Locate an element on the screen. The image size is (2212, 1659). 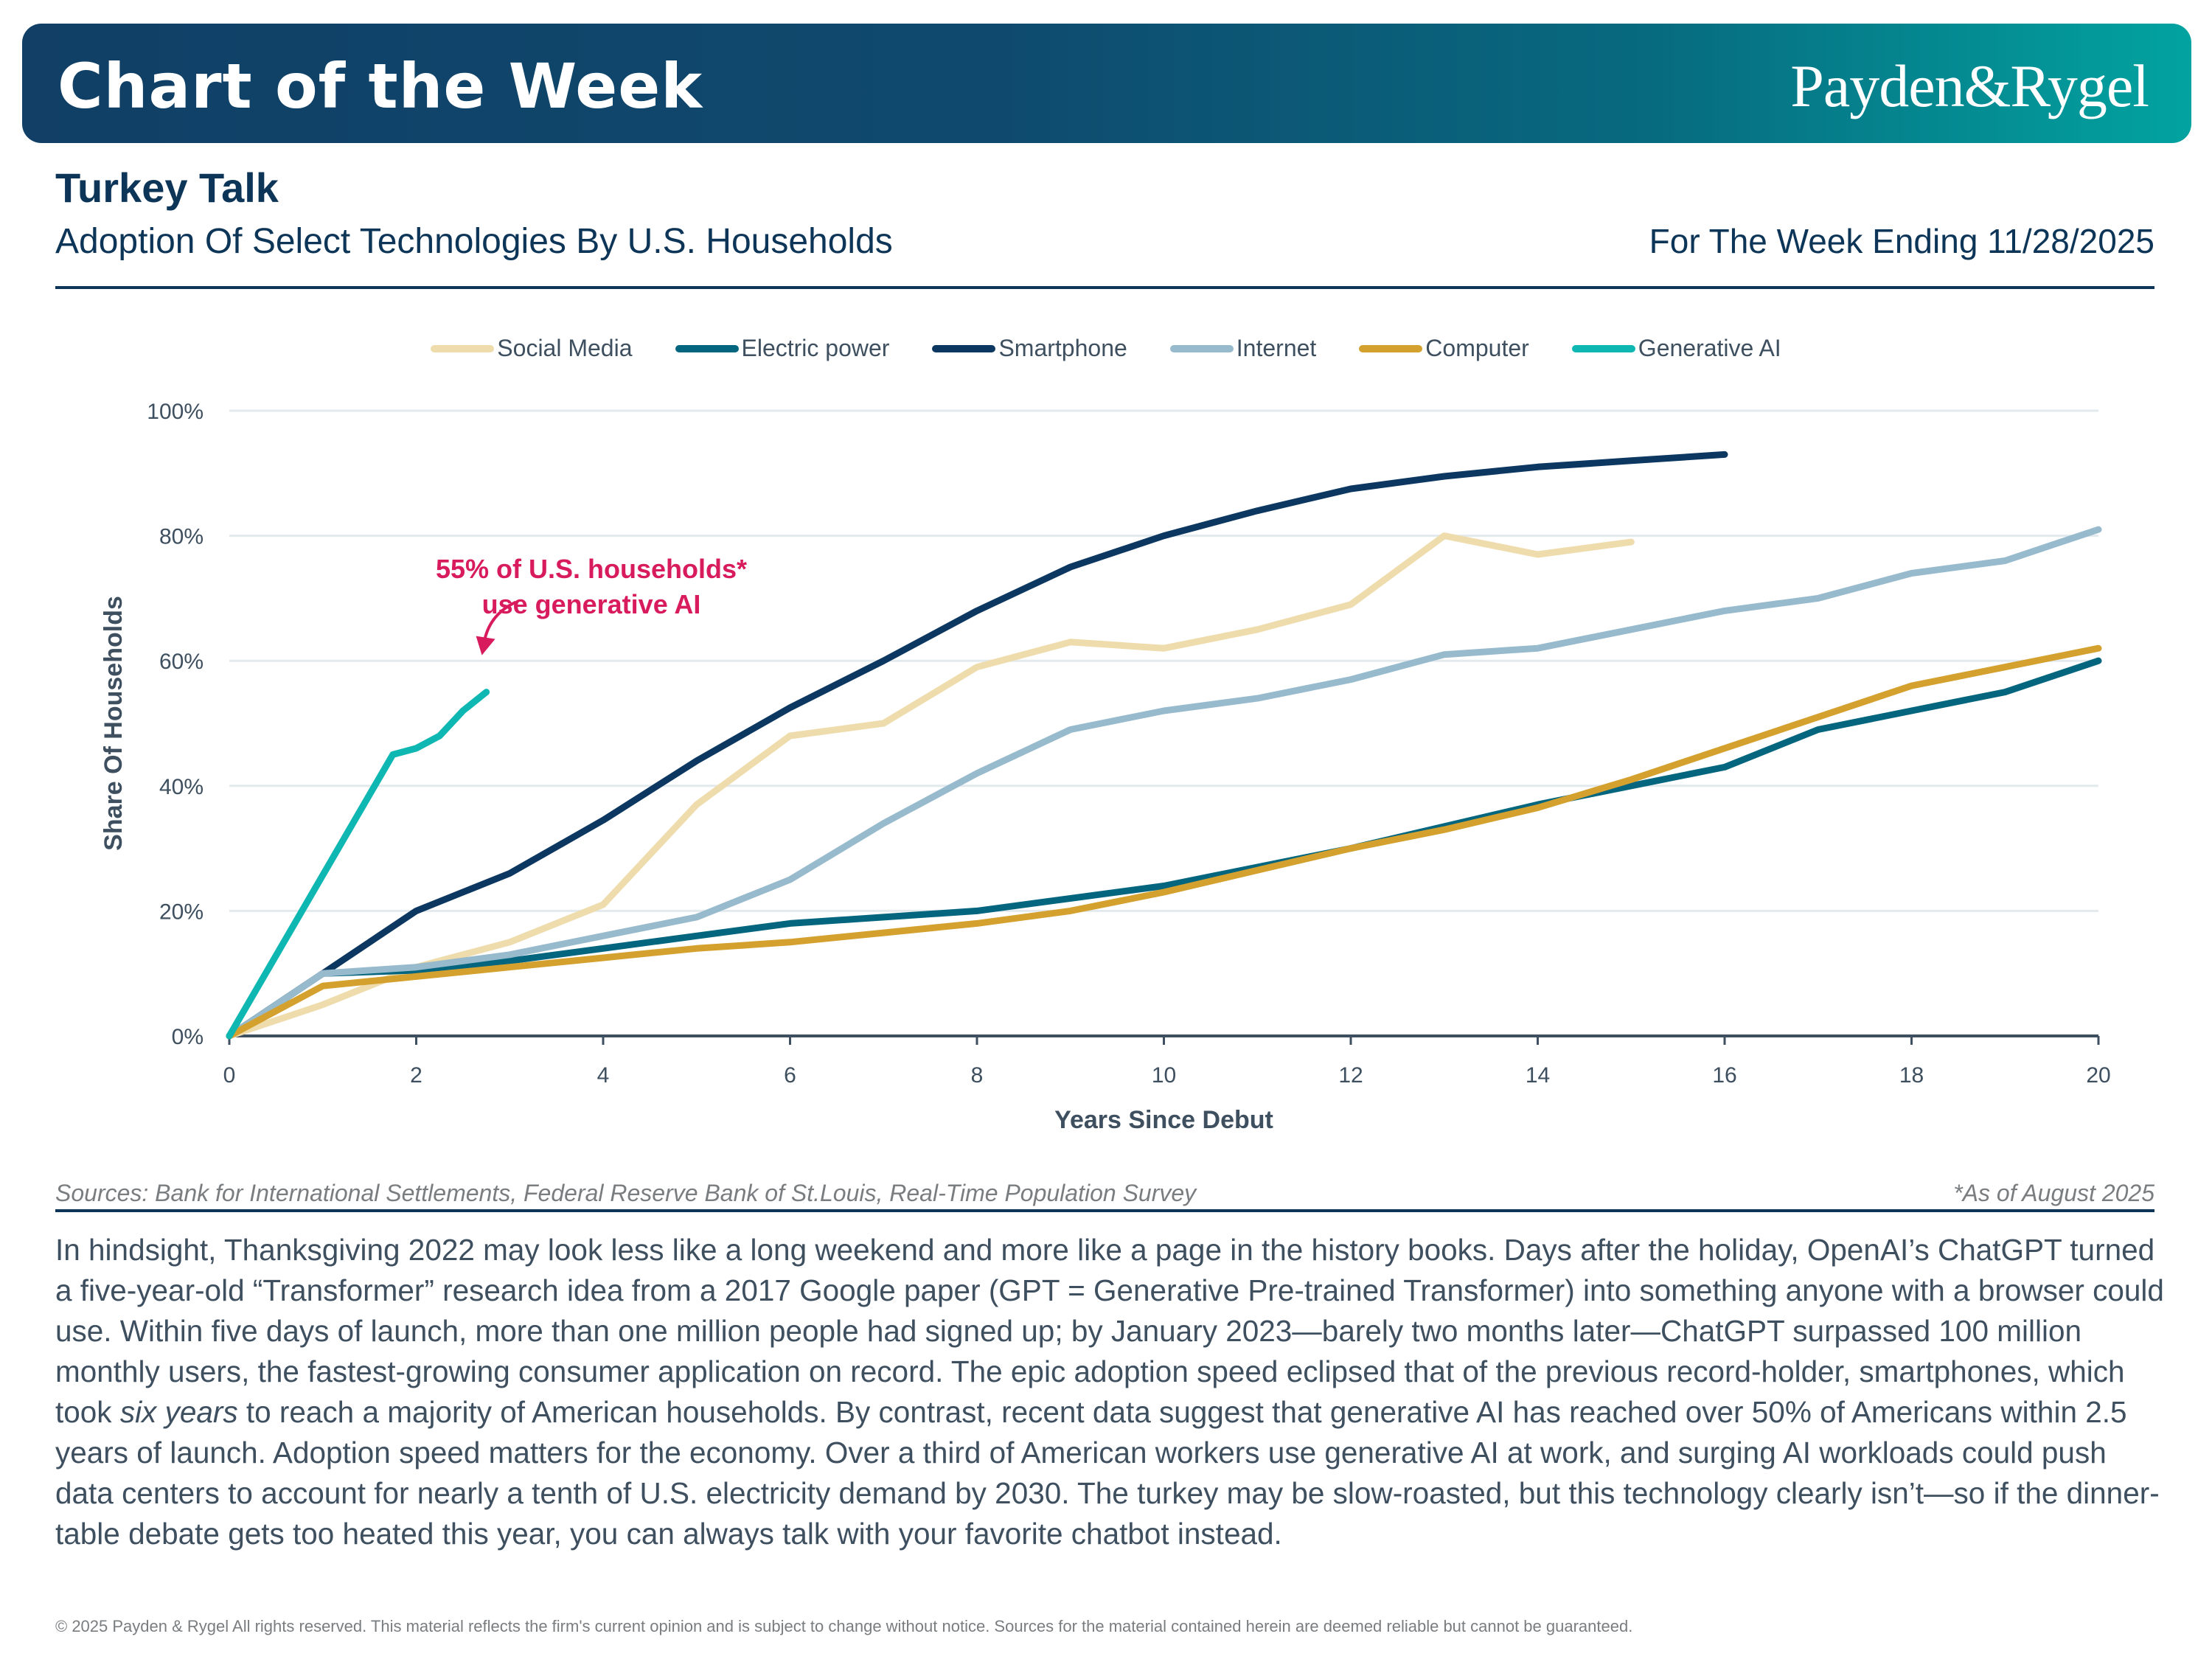
x-tick-label: 20 is located at coordinates (2098, 1075).